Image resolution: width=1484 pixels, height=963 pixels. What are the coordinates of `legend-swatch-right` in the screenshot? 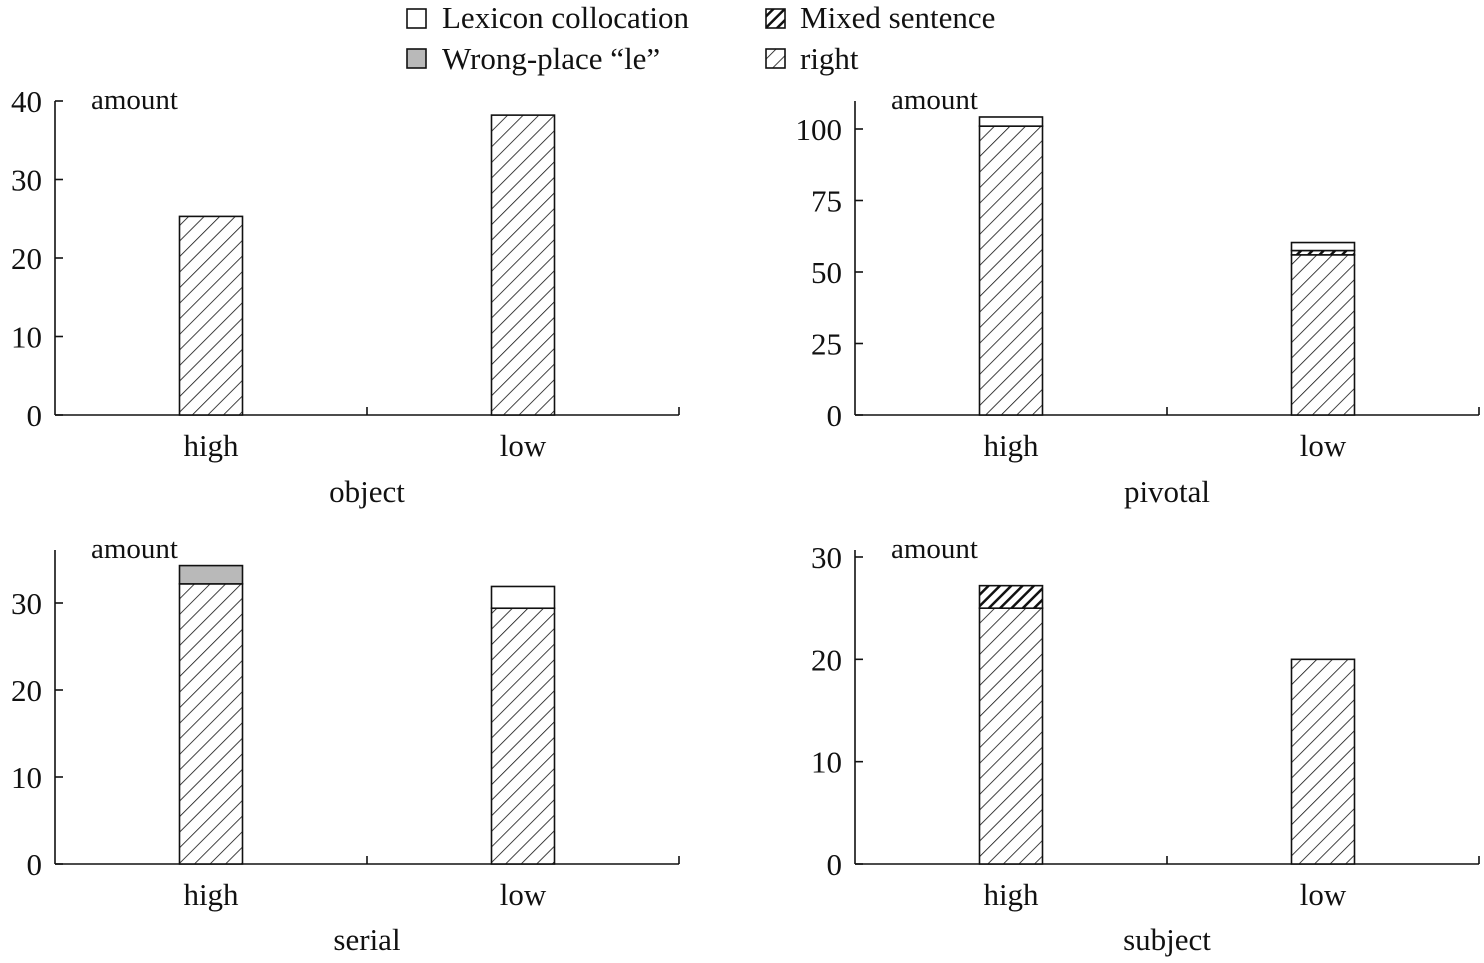 It's located at (775, 58).